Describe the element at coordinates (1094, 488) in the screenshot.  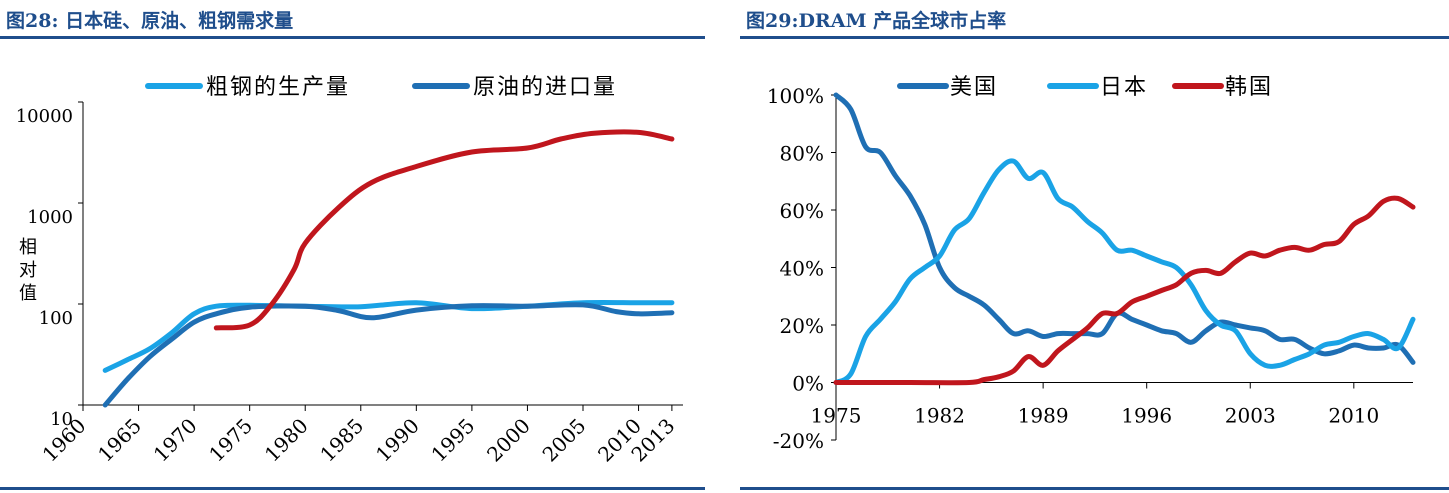
I see `right-bottom-divider` at that location.